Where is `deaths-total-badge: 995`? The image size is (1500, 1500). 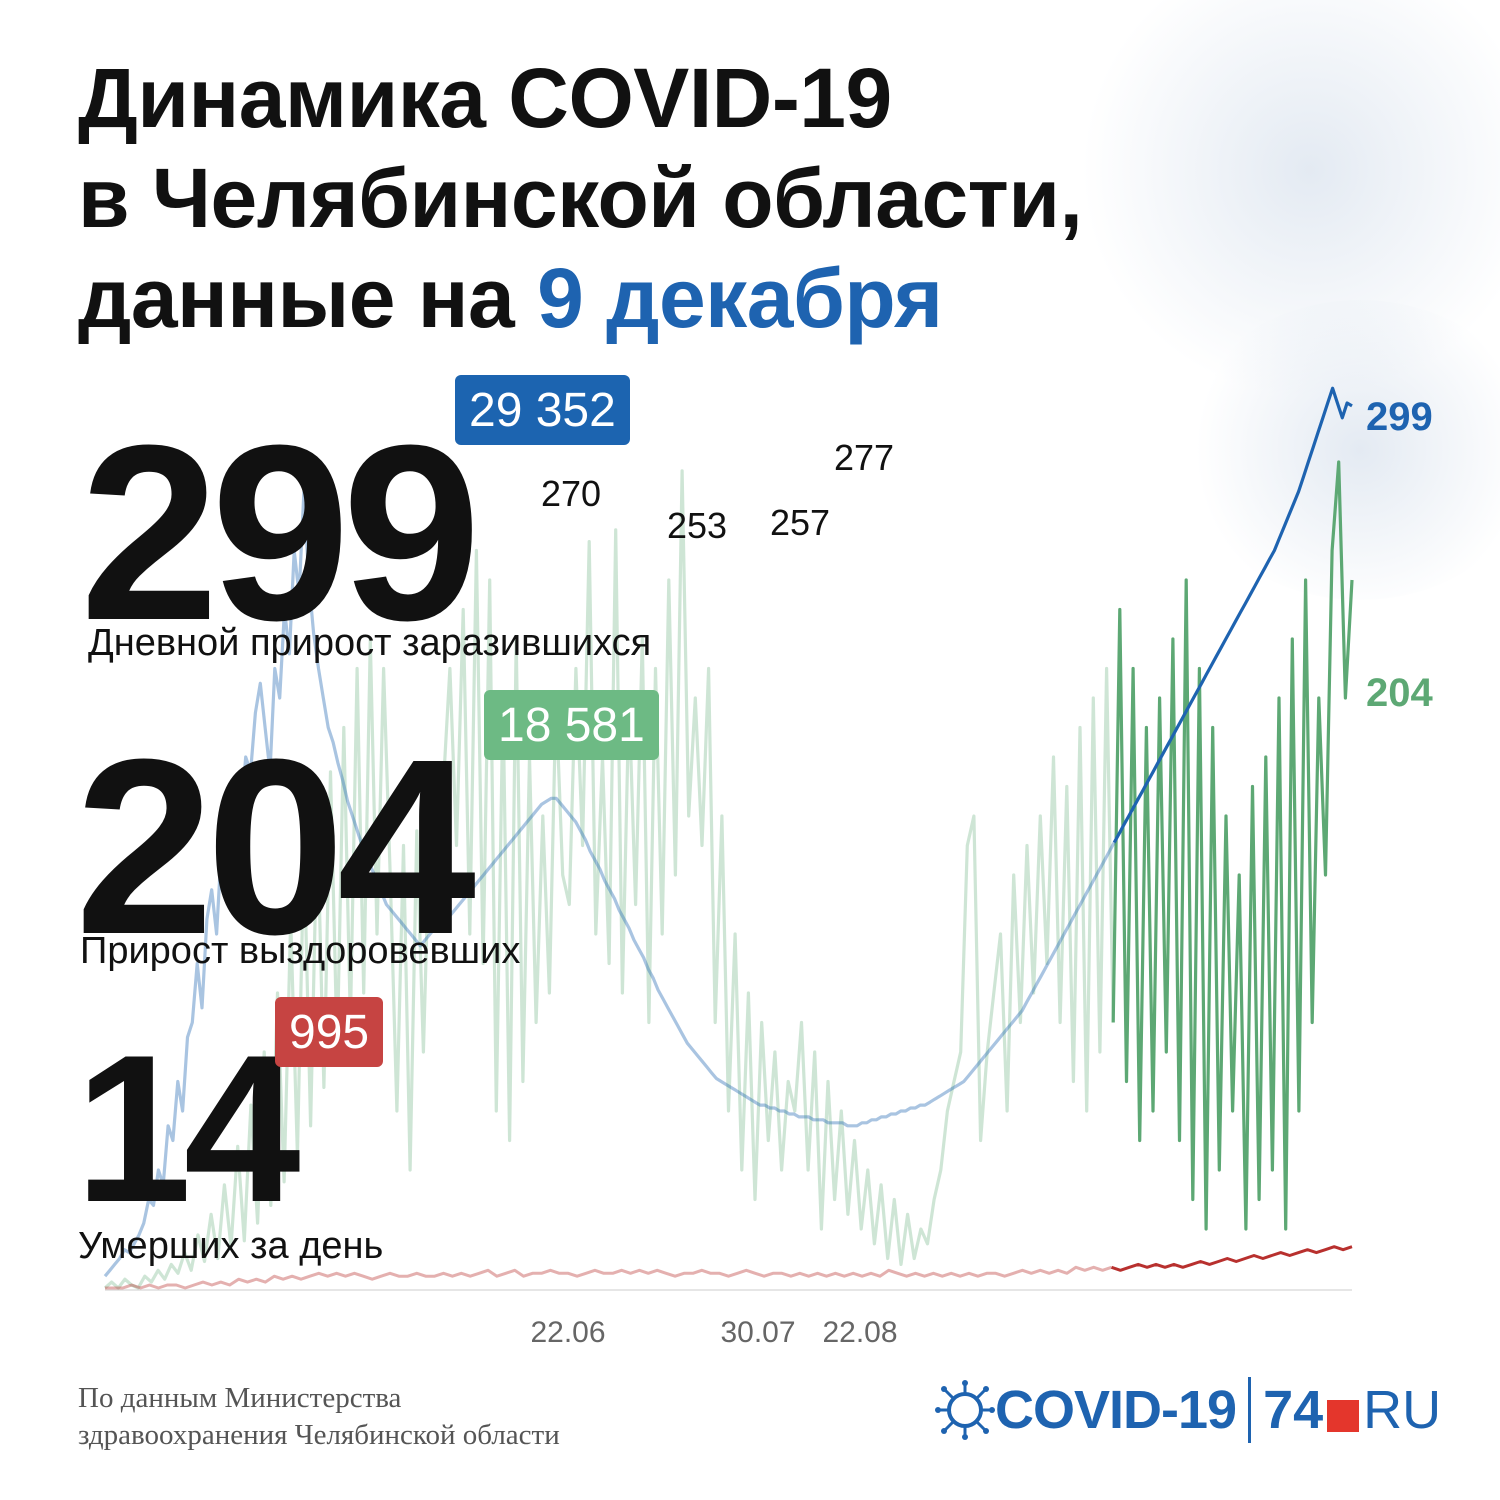
deaths-total-badge: 995 is located at coordinates (329, 1032).